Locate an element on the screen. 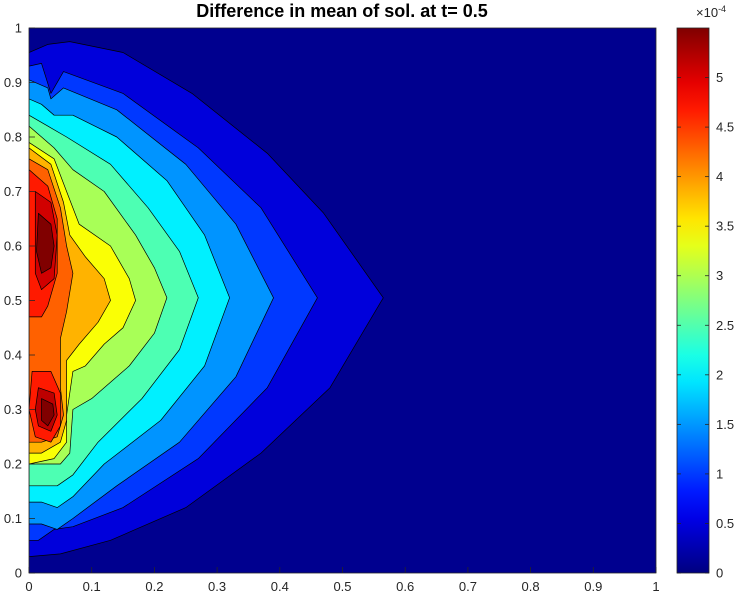  y-tick-label: 1 is located at coordinates (18, 28).